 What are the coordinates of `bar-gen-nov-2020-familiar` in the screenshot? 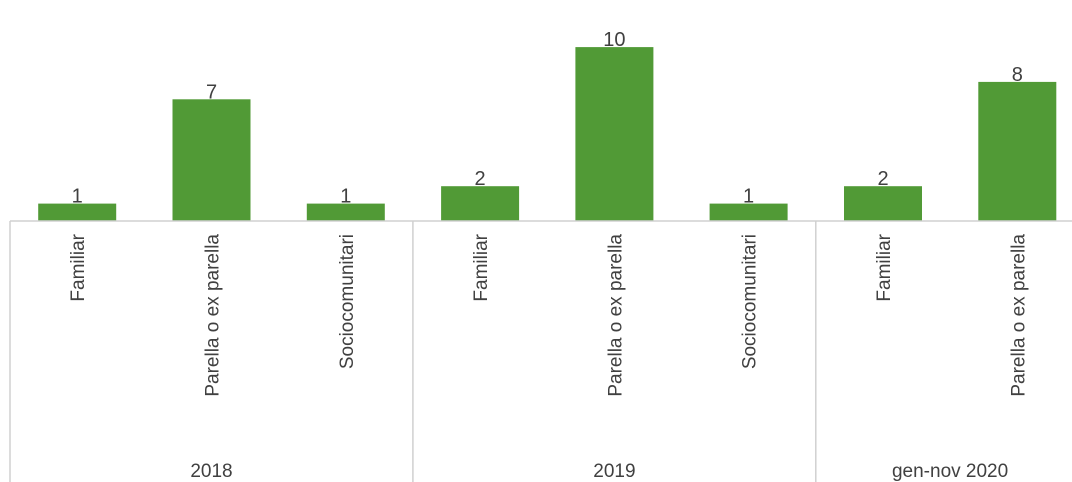 It's located at (883, 203).